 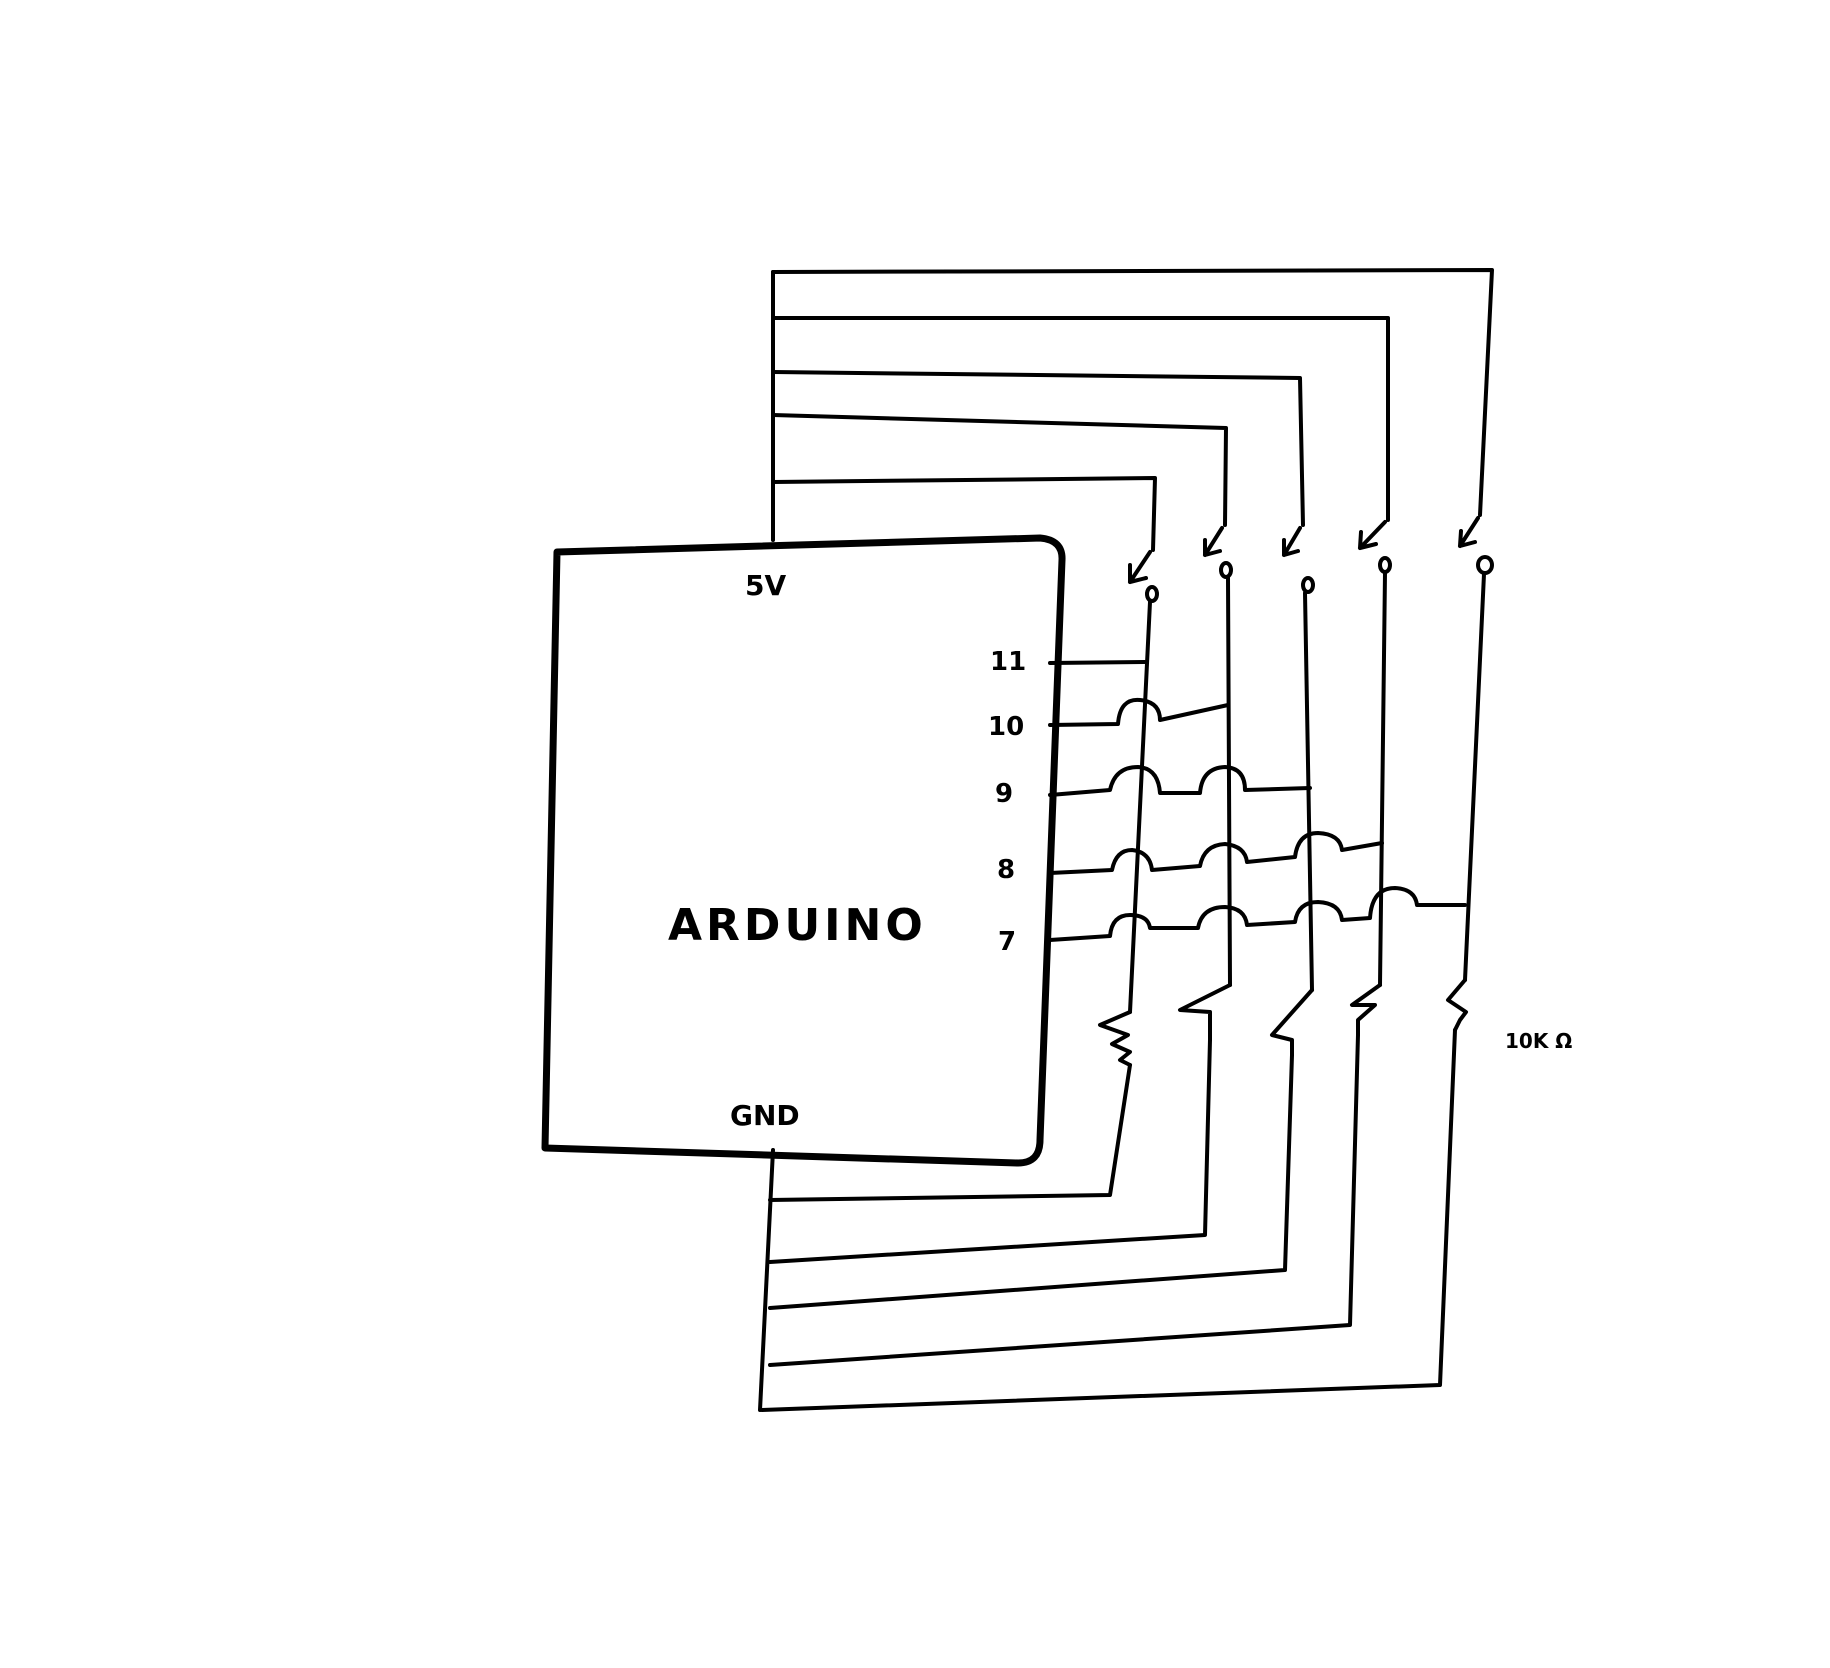 What do you see at coordinates (1008, 662) in the screenshot?
I see `pin-label-11: 11` at bounding box center [1008, 662].